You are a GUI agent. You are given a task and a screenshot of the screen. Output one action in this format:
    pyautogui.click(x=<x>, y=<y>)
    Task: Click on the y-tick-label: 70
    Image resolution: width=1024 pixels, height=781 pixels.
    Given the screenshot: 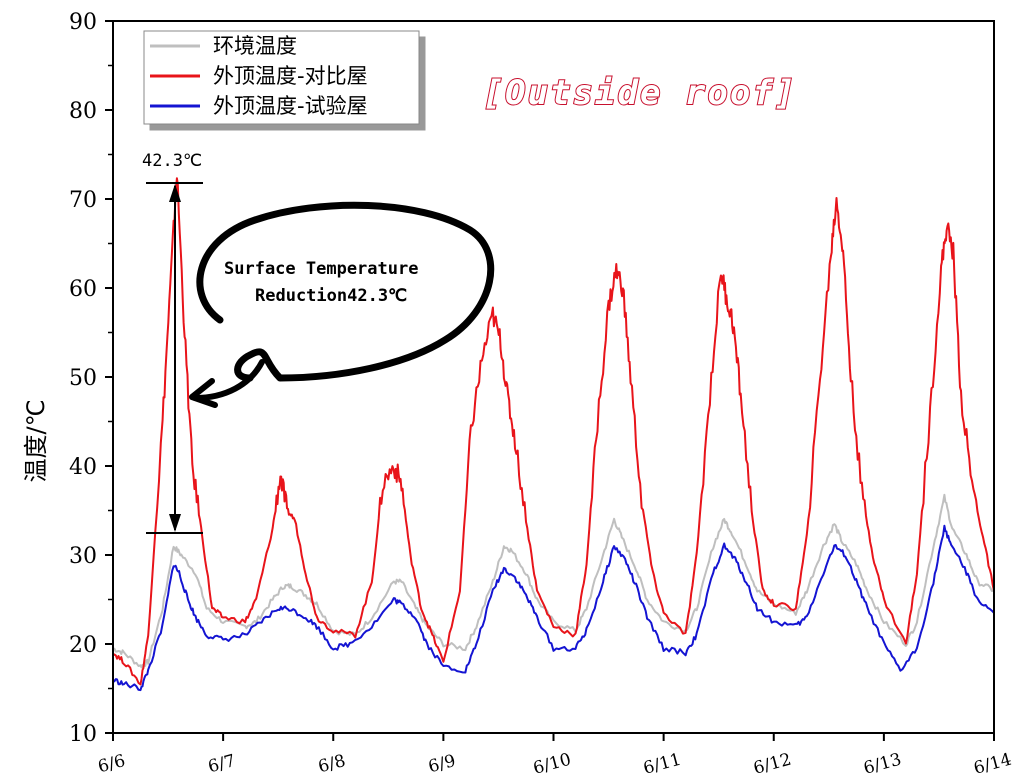 What is the action you would take?
    pyautogui.click(x=83, y=200)
    